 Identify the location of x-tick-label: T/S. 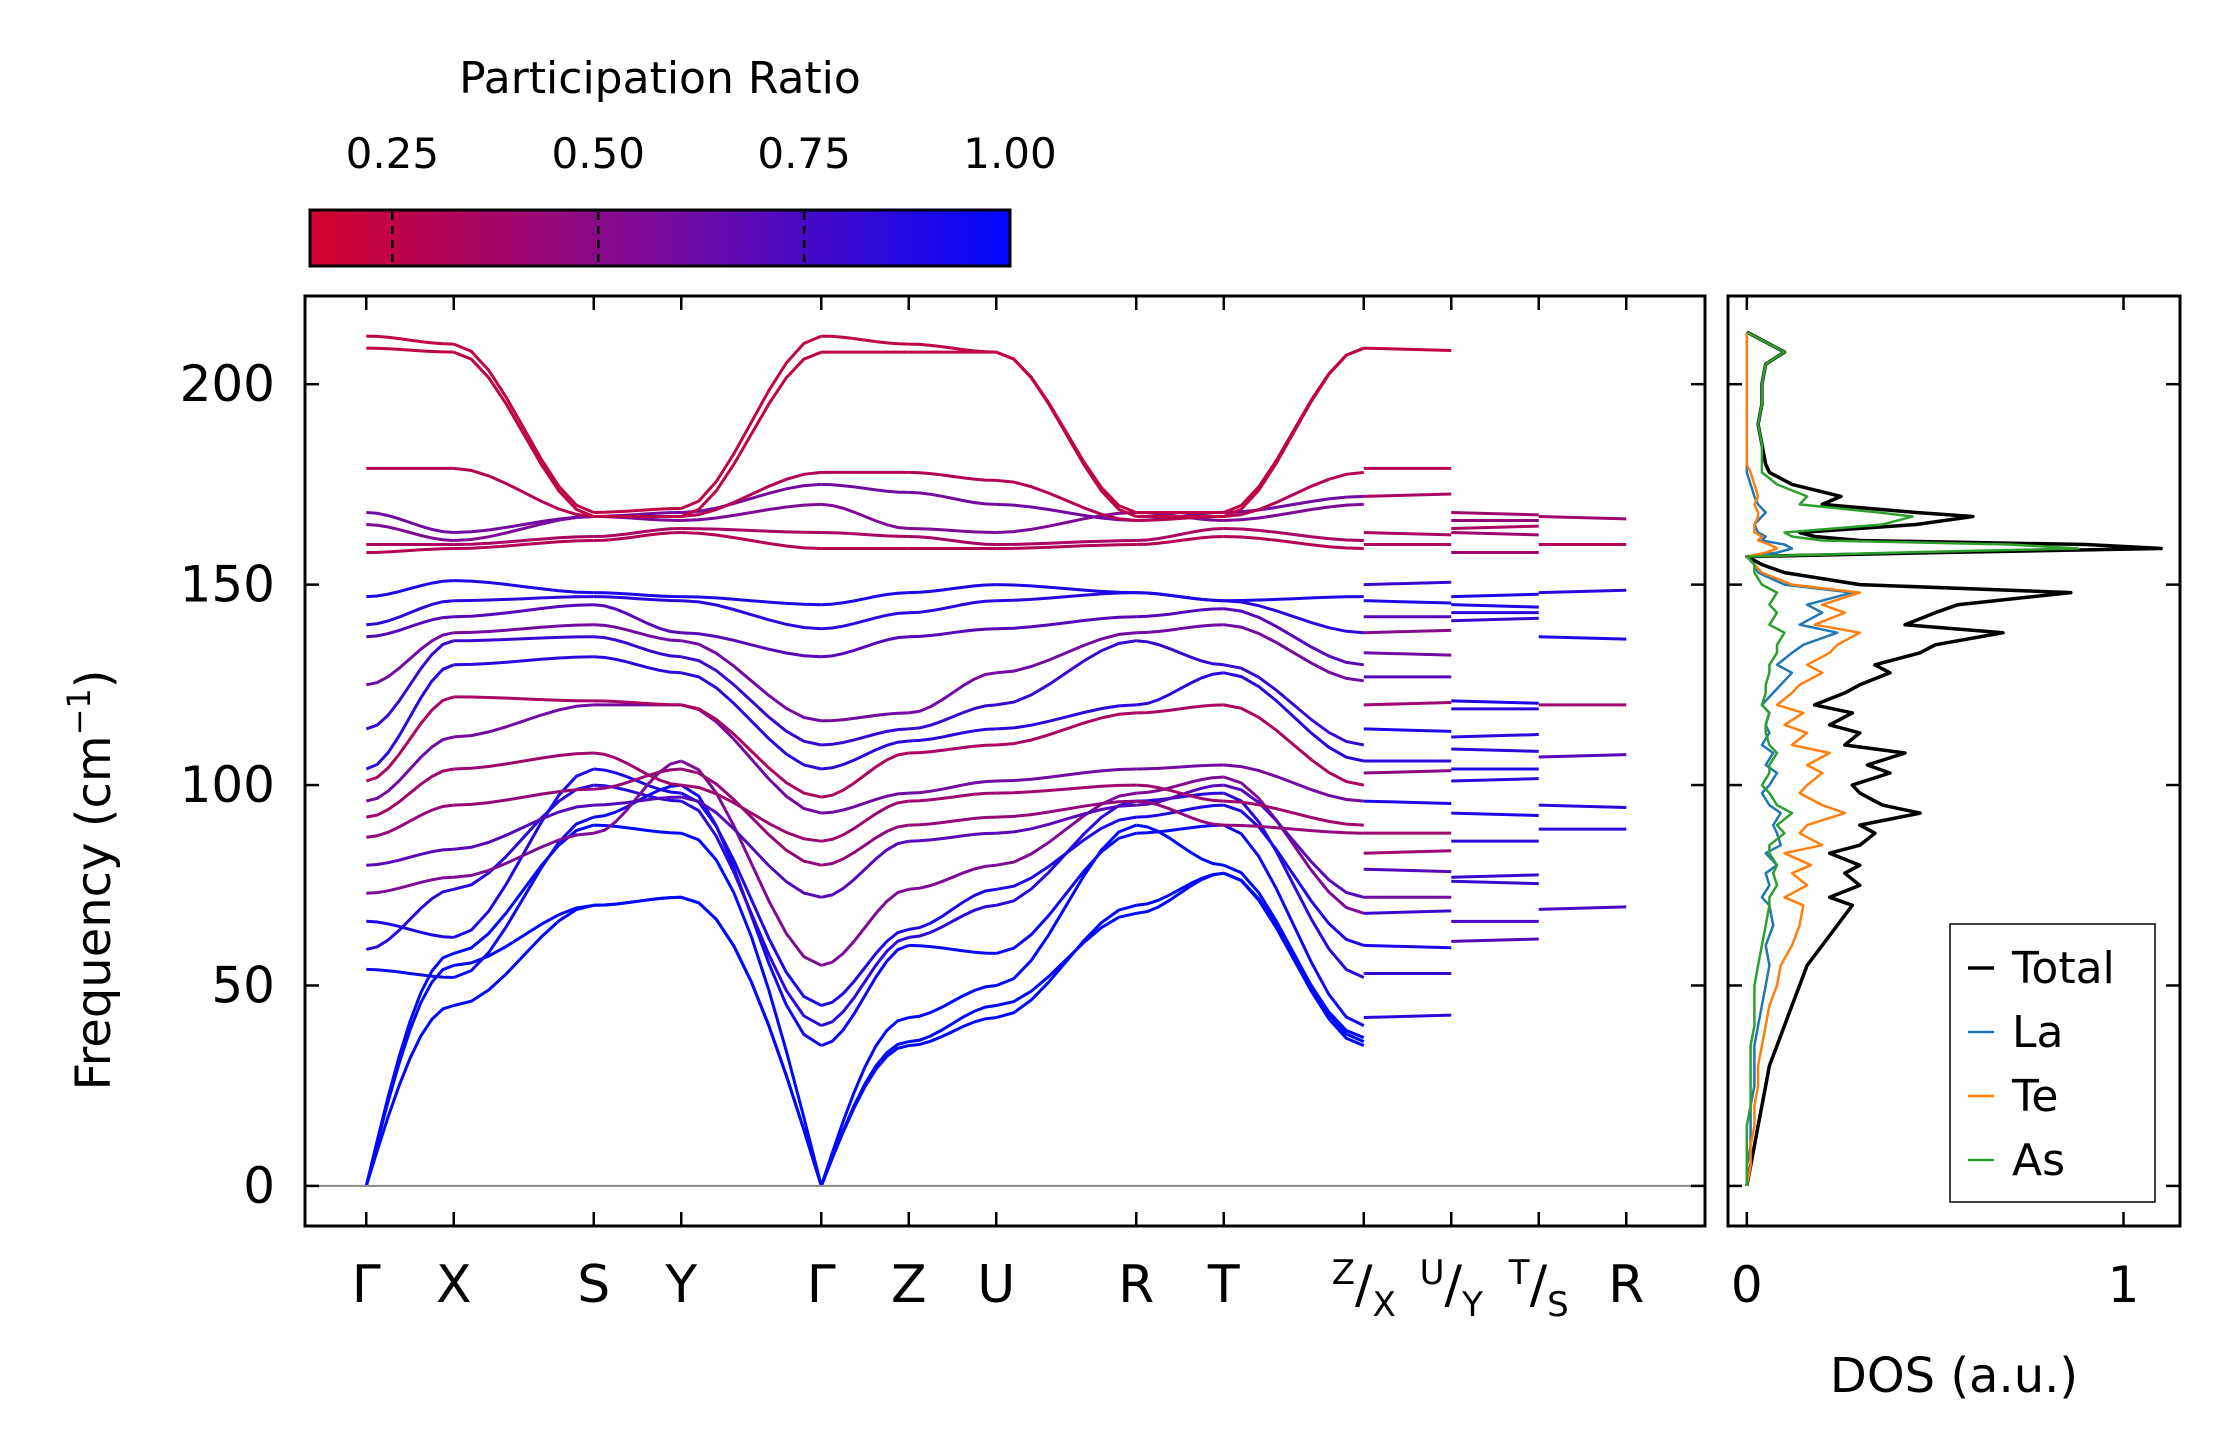
(1538, 1289).